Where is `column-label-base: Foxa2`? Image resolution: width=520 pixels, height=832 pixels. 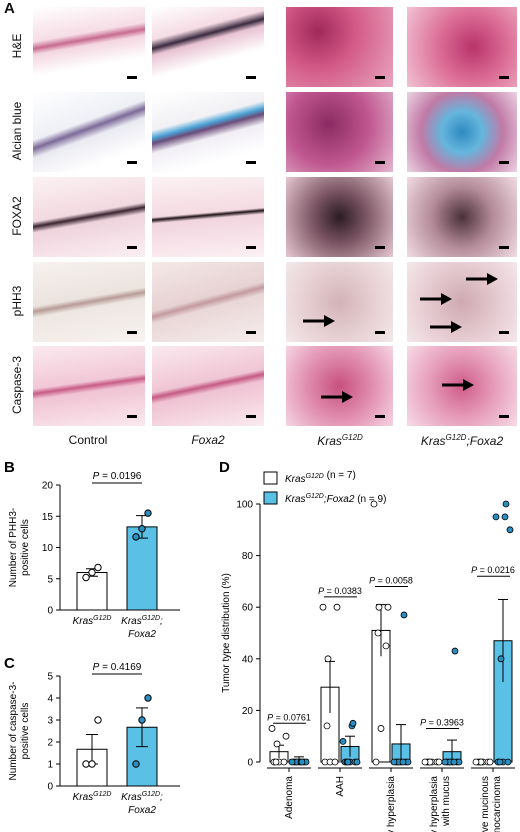 column-label-base: Foxa2 is located at coordinates (208, 440).